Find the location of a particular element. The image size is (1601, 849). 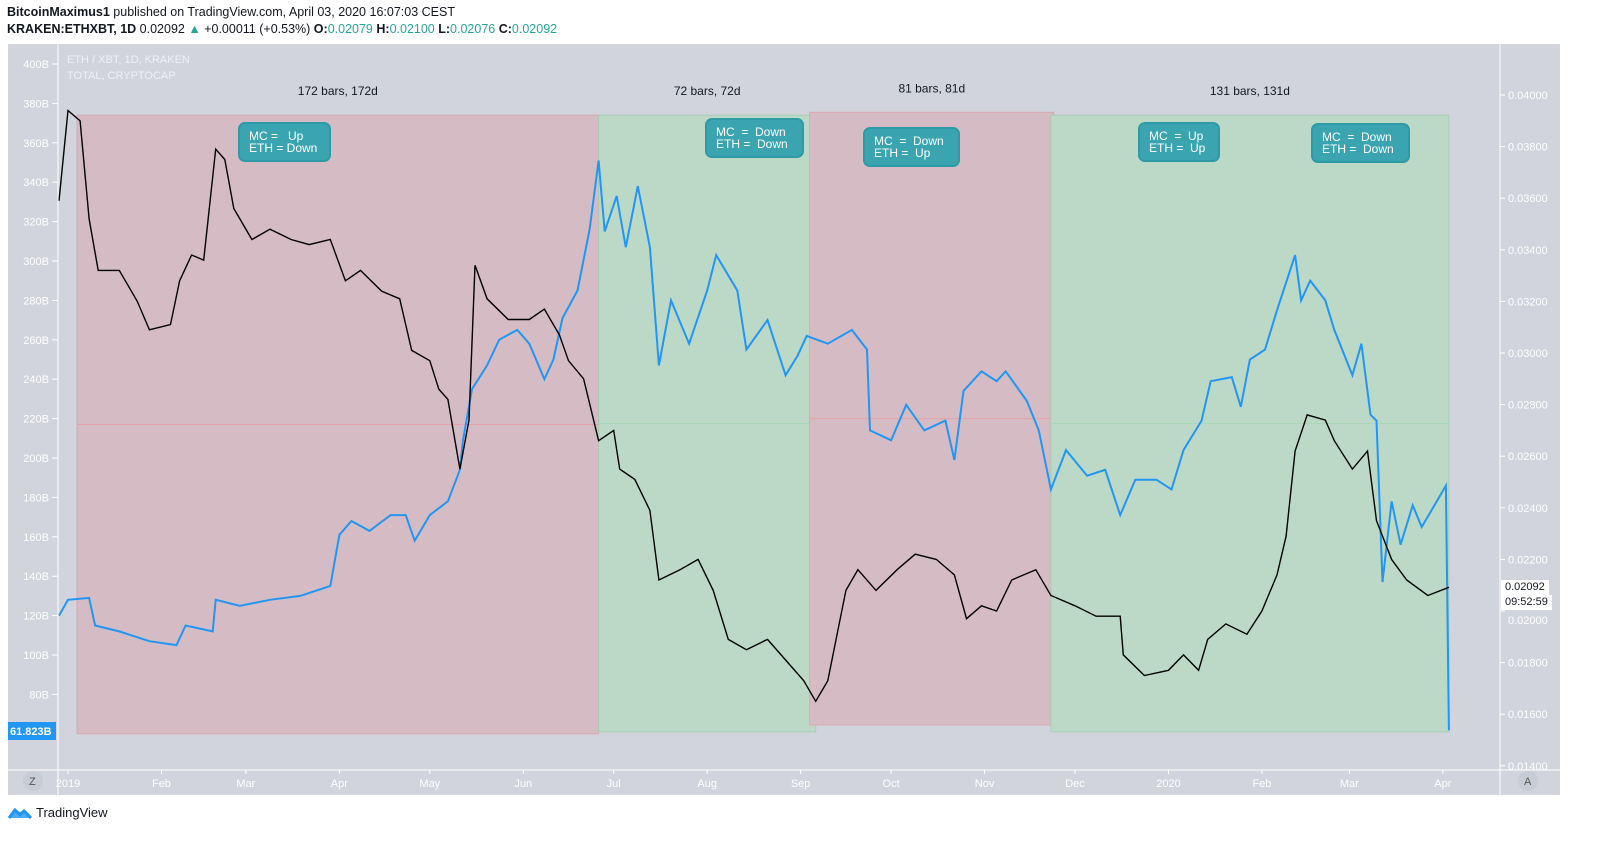

high-label: H: is located at coordinates (383, 29).